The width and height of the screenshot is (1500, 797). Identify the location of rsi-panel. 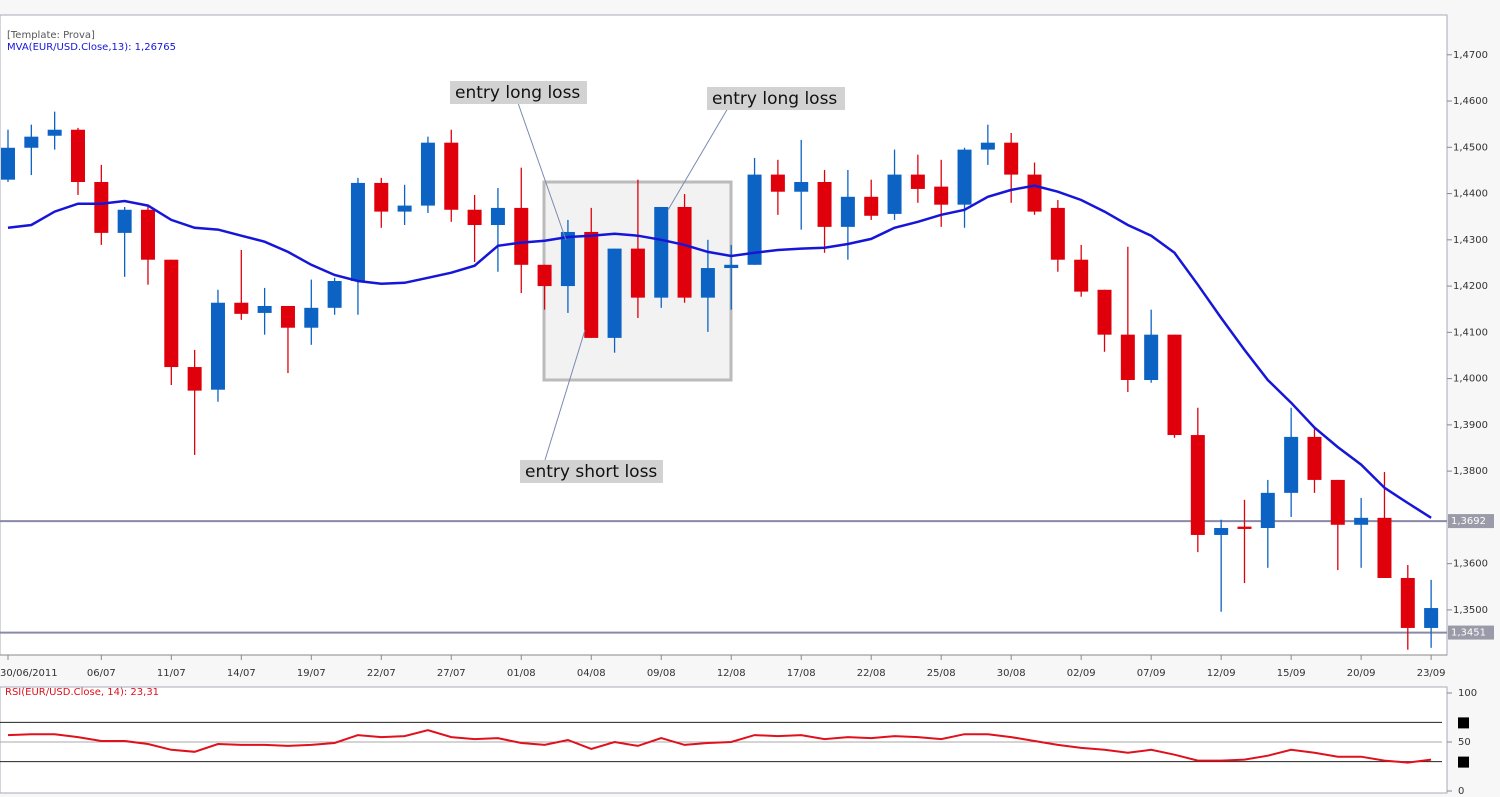
(724, 740).